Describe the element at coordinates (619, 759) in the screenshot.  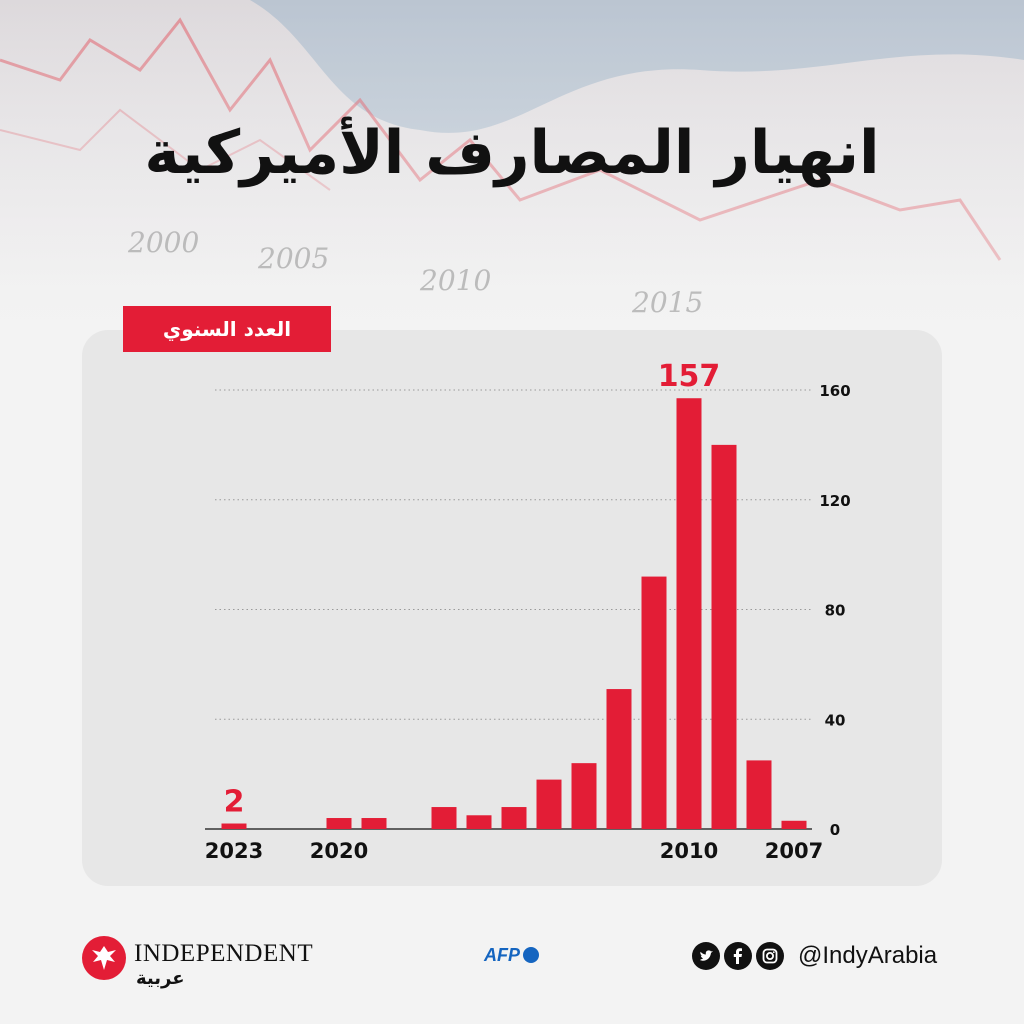
I see `bar-2012` at that location.